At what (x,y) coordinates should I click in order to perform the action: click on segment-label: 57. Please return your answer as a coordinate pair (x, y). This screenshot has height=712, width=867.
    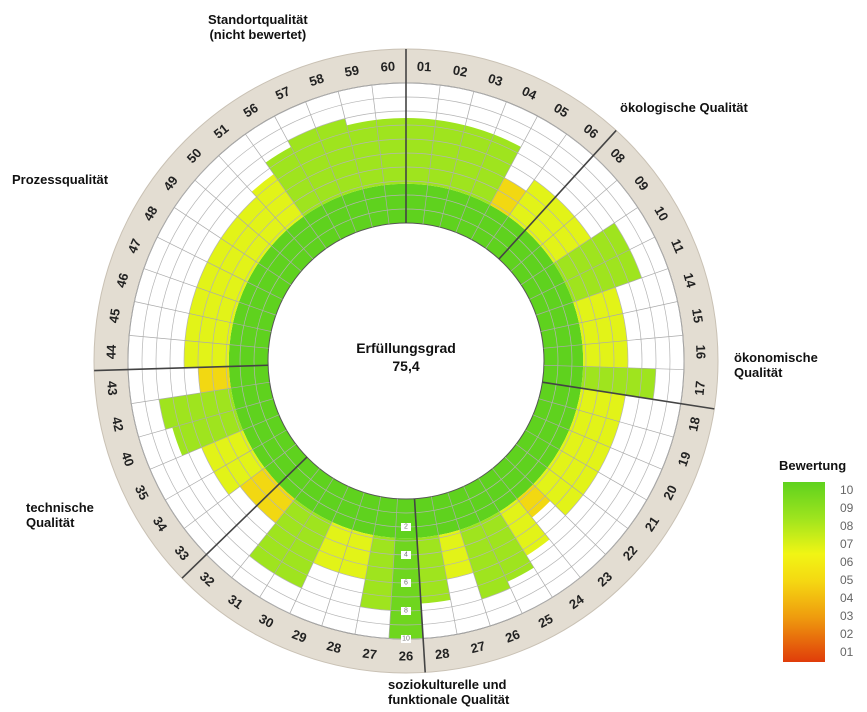
    Looking at the image, I should click on (282, 93).